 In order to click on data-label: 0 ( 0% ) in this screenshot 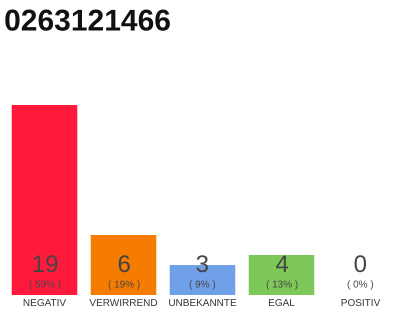, I will do `click(360, 271)`.